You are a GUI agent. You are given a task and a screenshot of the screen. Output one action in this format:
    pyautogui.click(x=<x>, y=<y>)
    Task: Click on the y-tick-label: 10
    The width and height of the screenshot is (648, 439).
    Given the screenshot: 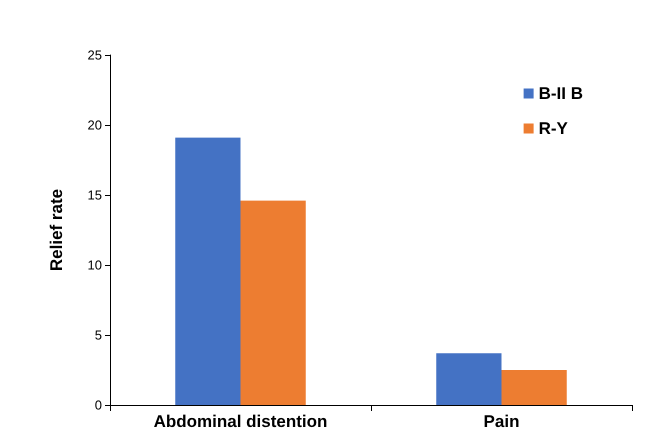 What is the action you would take?
    pyautogui.click(x=95, y=265)
    